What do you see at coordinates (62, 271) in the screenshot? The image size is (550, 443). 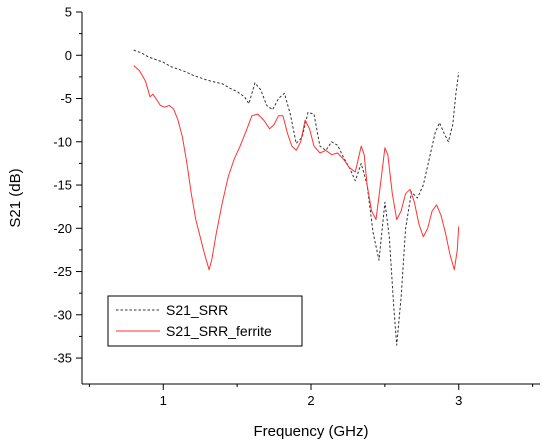 I see `y-tick-label: -25` at bounding box center [62, 271].